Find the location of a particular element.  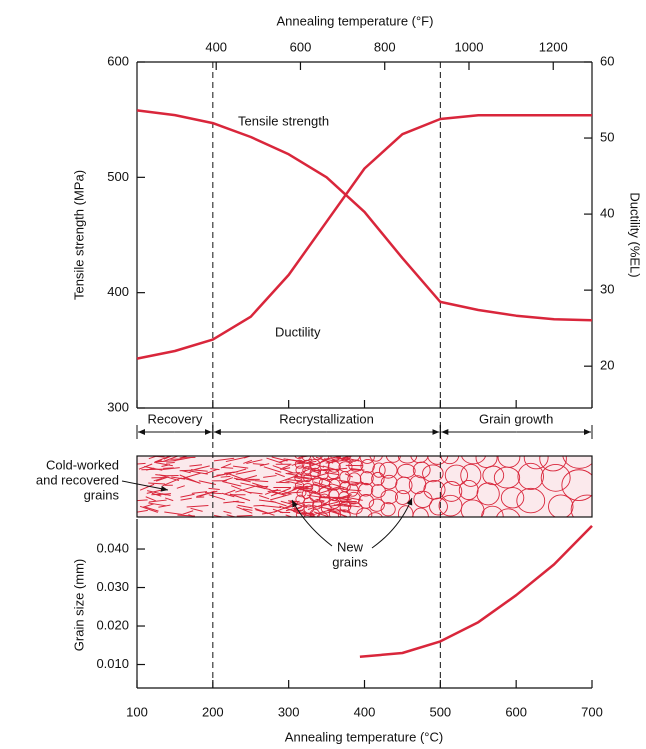

x-tick-label: 100 is located at coordinates (137, 711).